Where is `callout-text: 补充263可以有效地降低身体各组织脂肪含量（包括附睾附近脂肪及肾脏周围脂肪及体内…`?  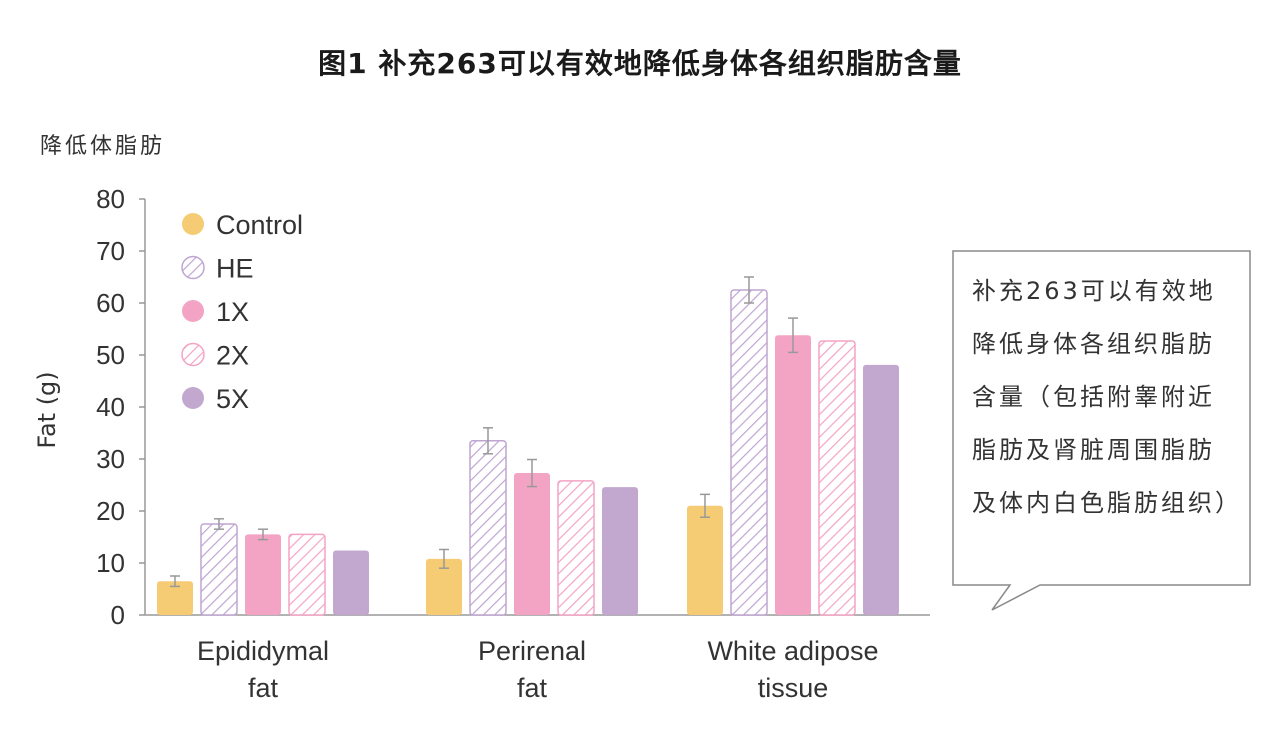 callout-text: 补充263可以有效地降低身体各组织脂肪含量（包括附睾附近脂肪及肾脏周围脂肪及体内… is located at coordinates (1107, 397).